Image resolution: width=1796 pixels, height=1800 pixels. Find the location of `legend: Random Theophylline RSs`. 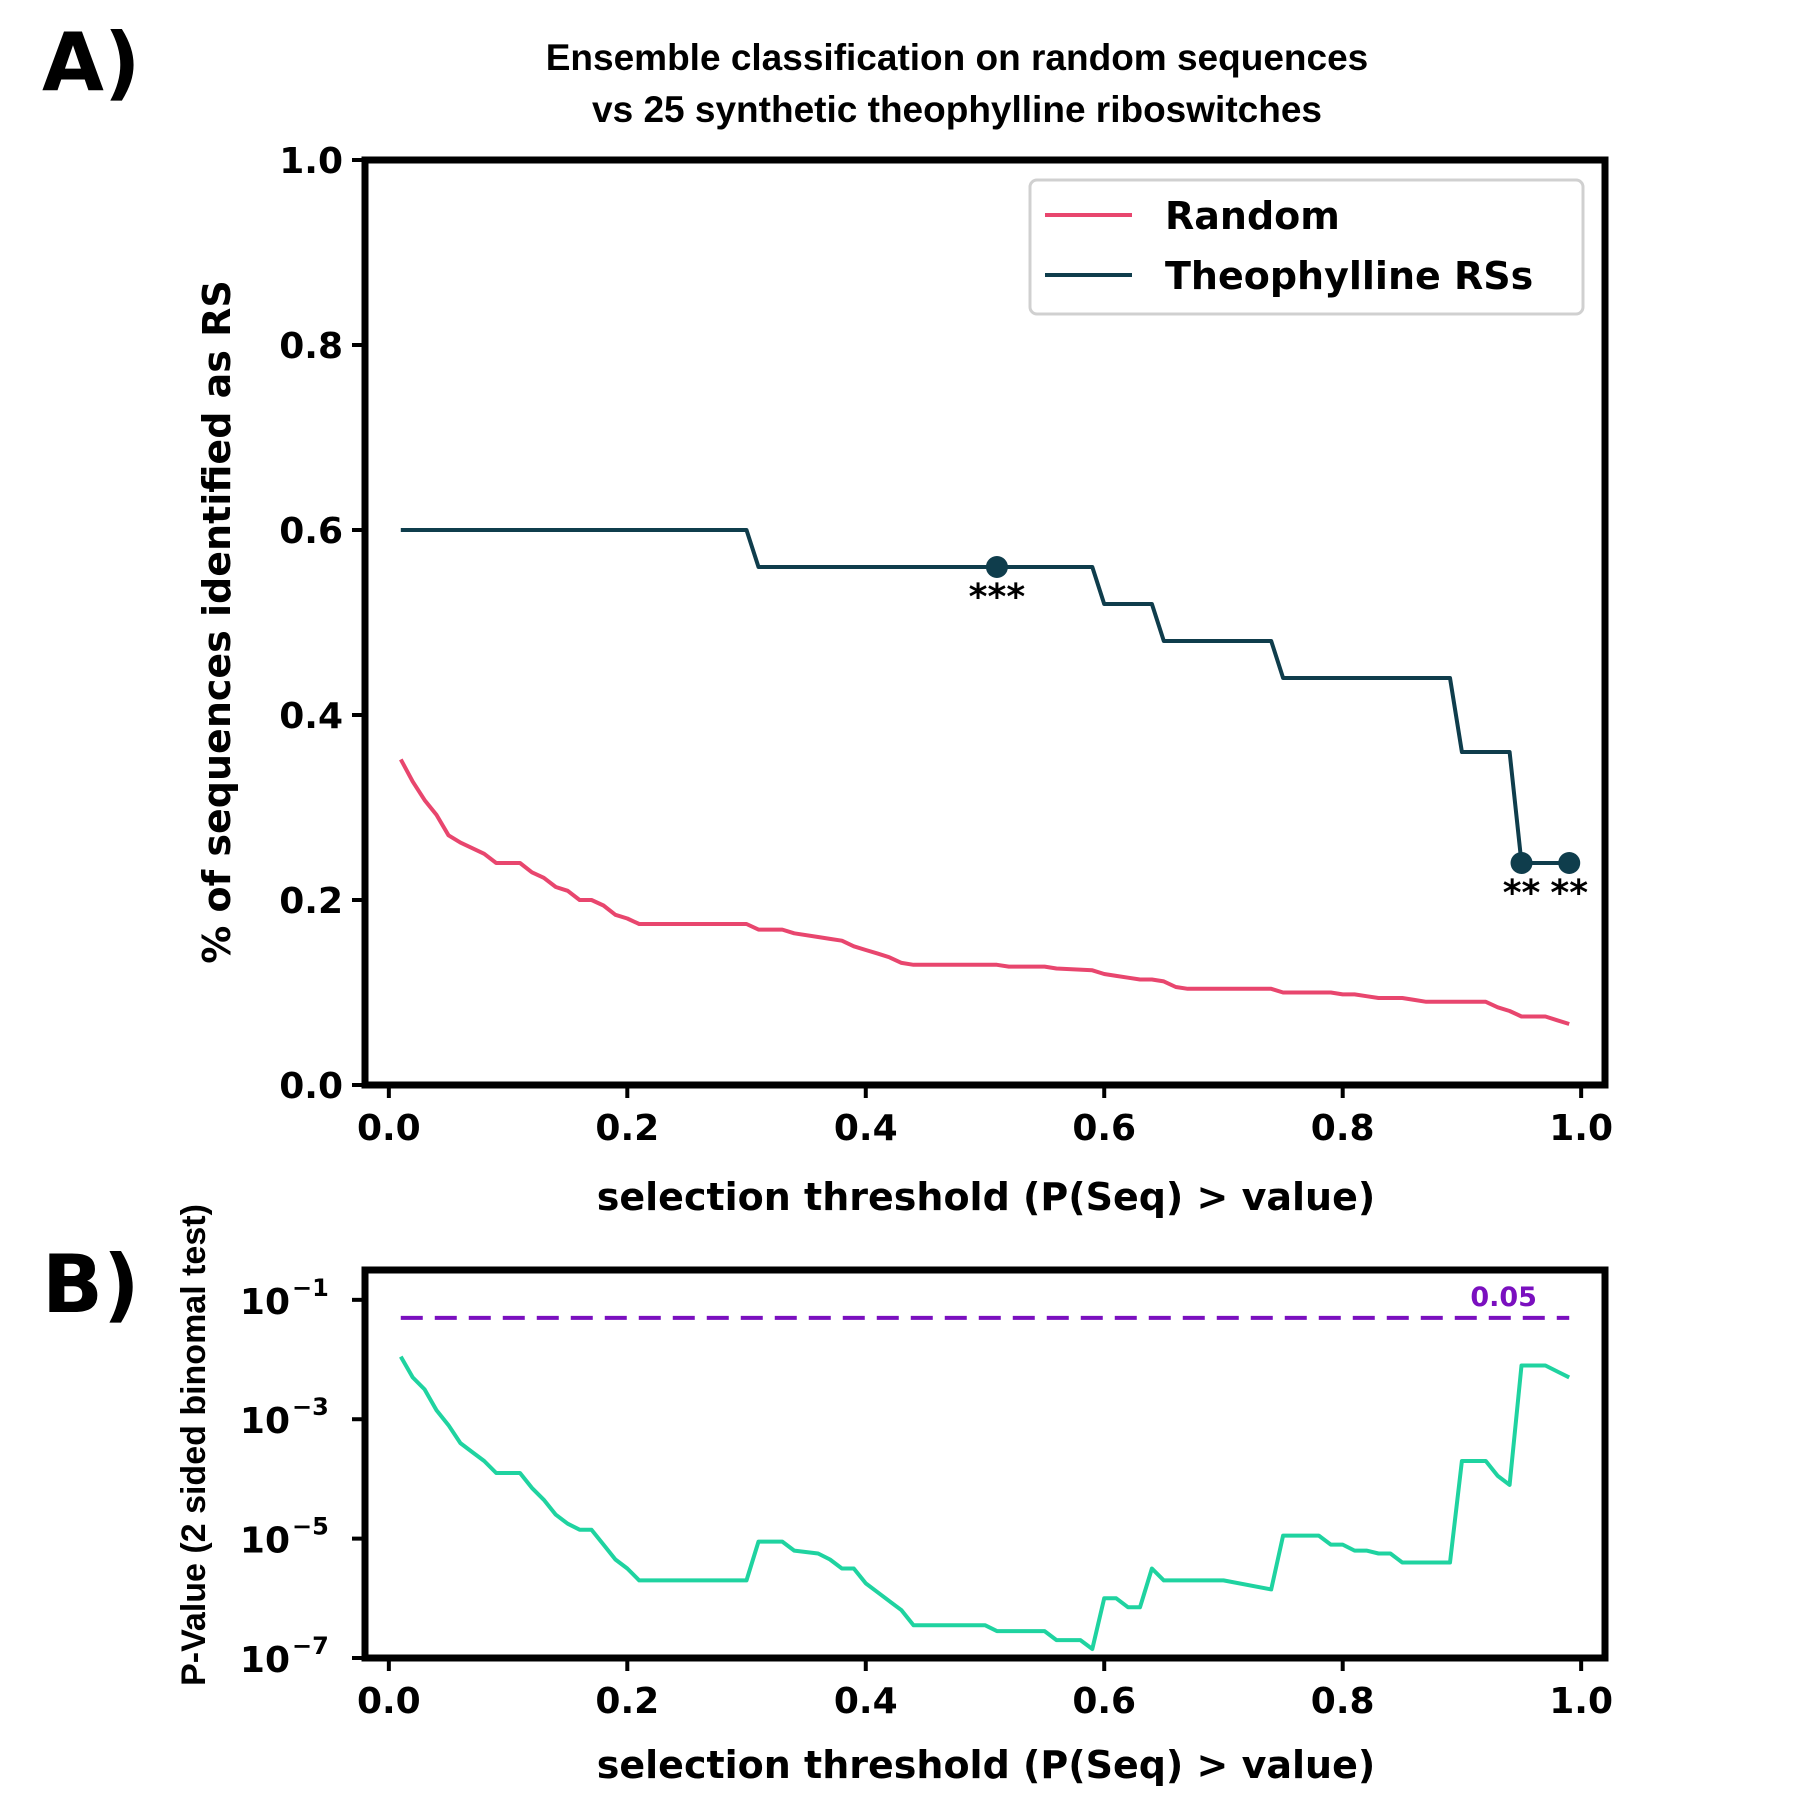

legend: Random Theophylline RSs is located at coordinates (1306, 247).